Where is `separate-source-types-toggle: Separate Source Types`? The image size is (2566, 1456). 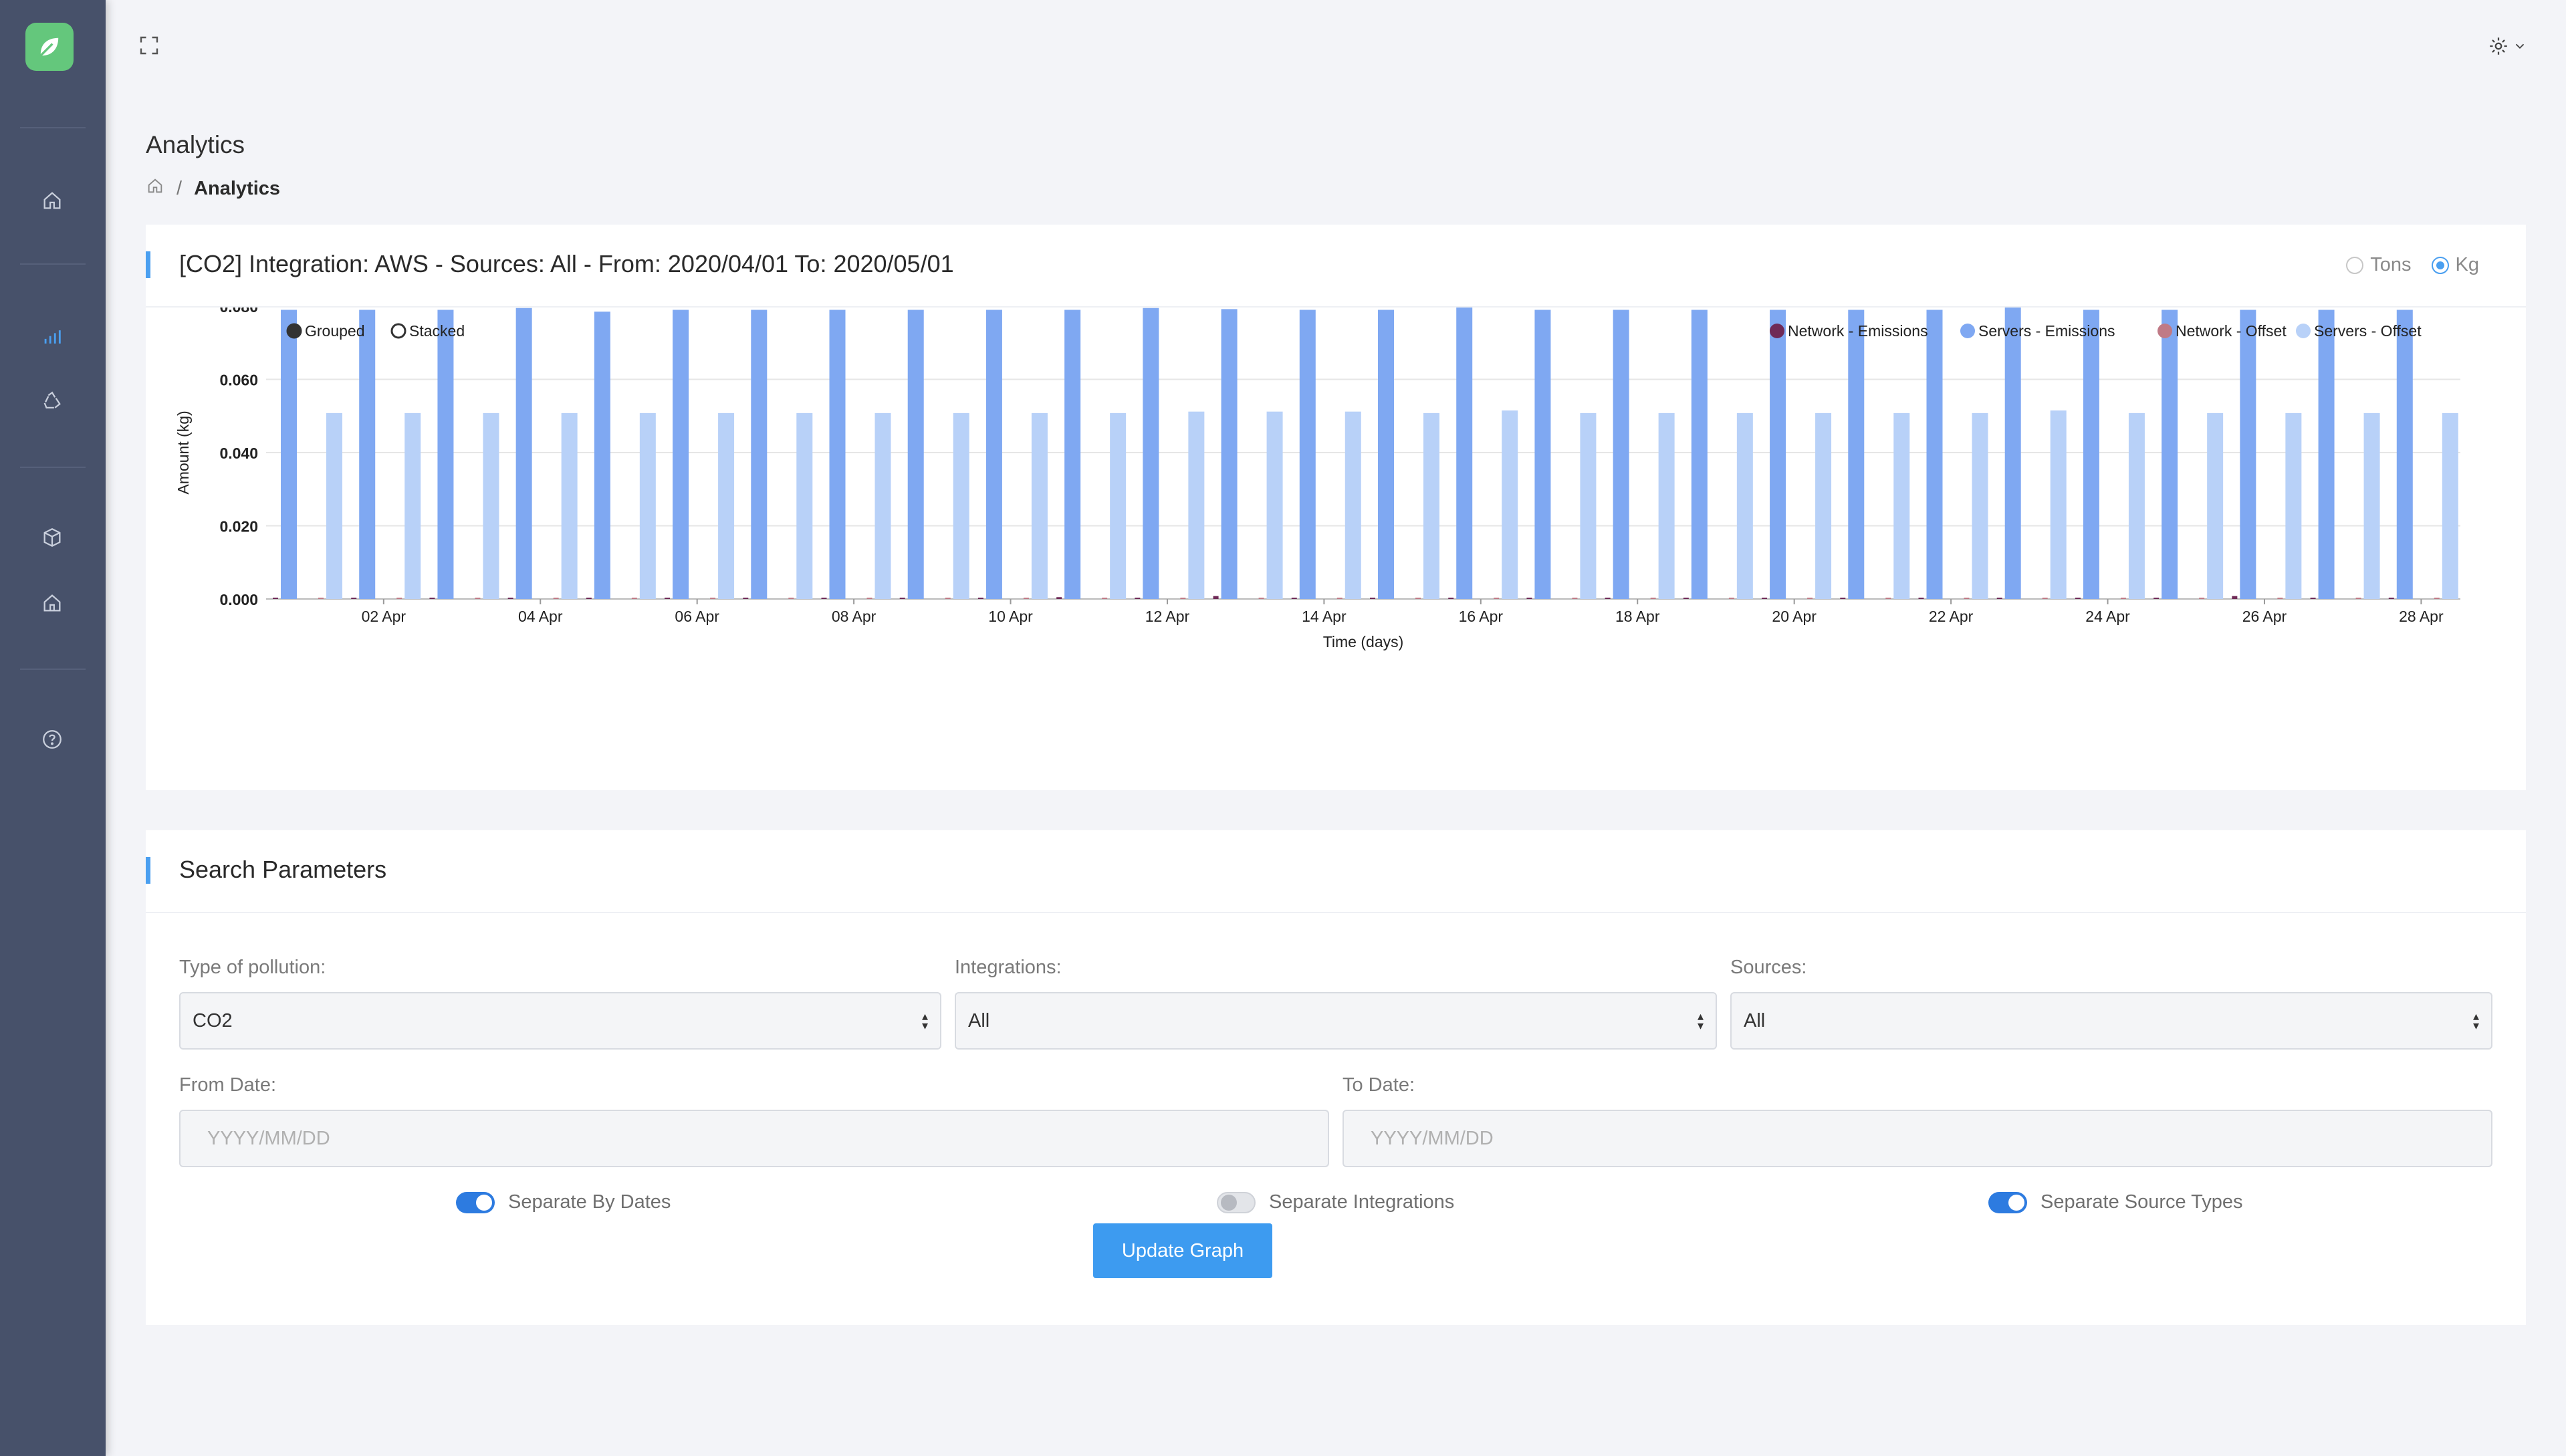
separate-source-types-toggle: Separate Source Types is located at coordinates (2115, 1202).